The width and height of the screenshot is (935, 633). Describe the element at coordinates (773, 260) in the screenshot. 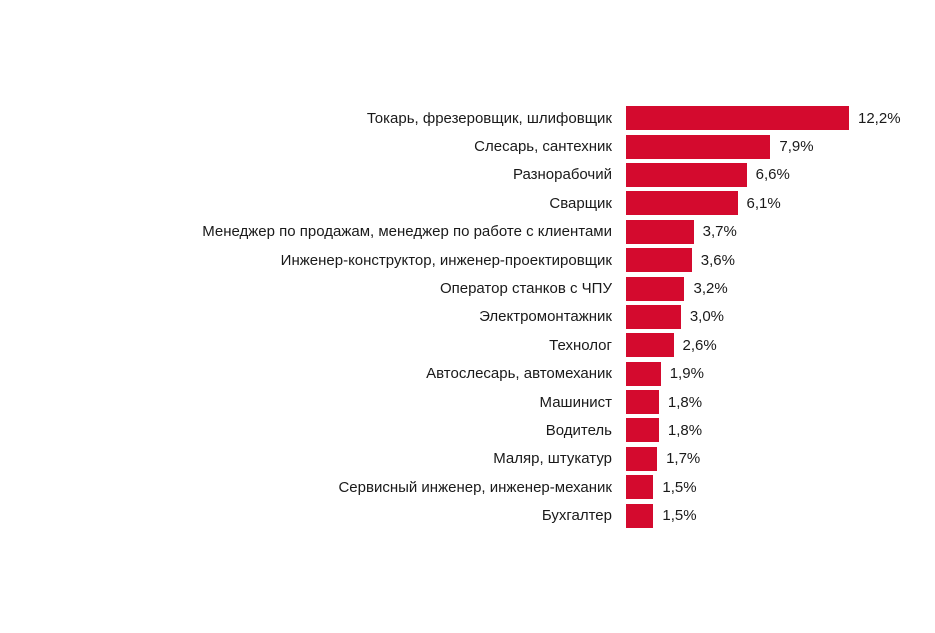

I see `bar-track: 3,6%` at that location.